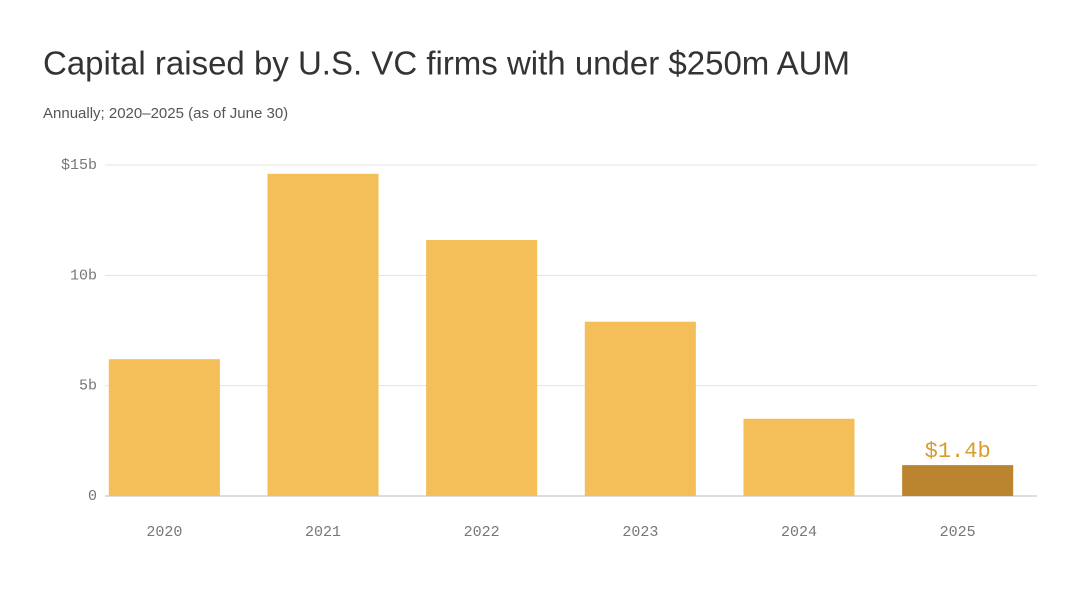  I want to click on y-tick-label: 5b, so click(88, 386).